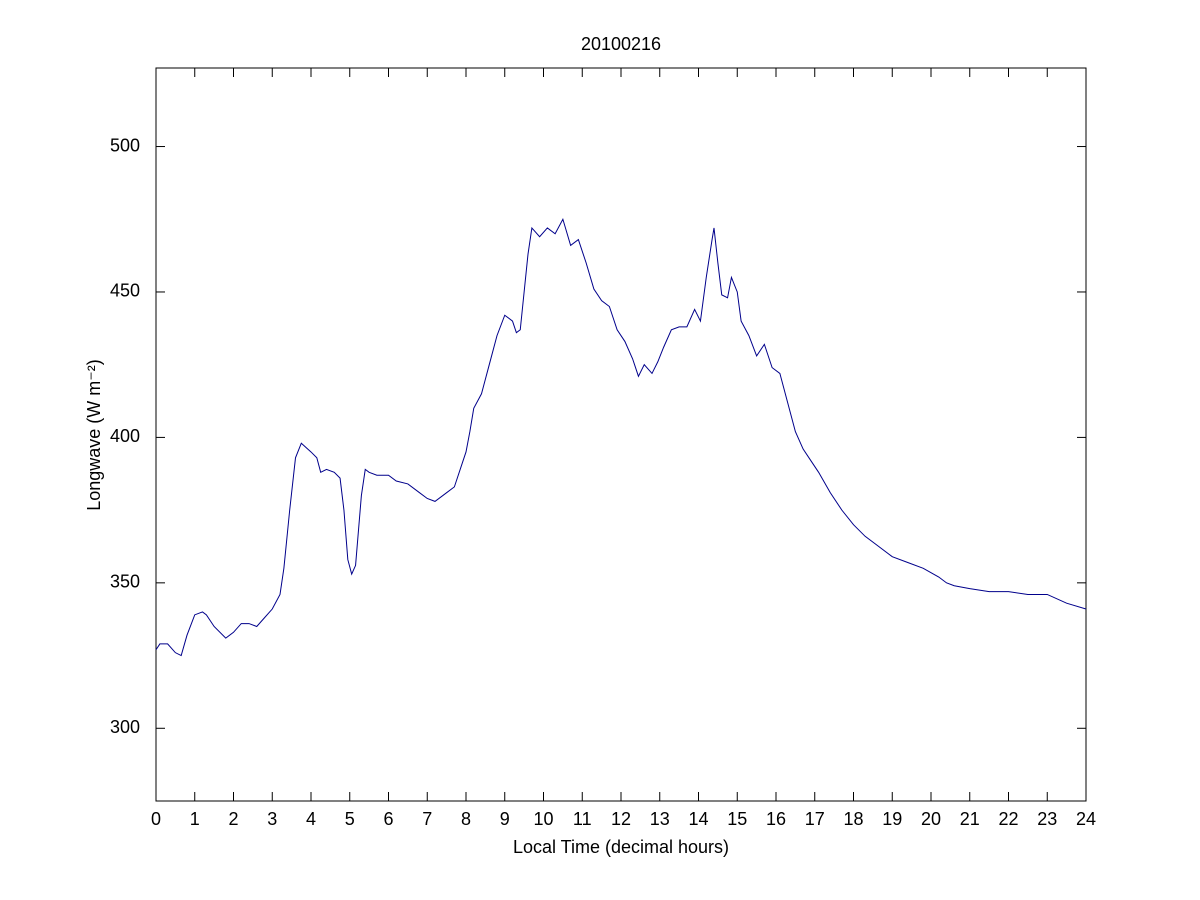  I want to click on y-tick-label: 300, so click(125, 727).